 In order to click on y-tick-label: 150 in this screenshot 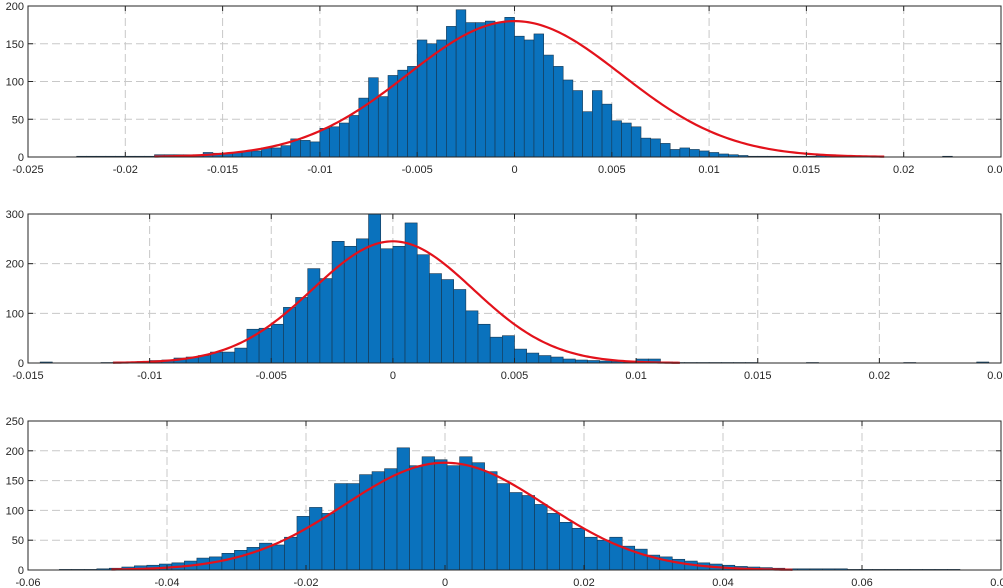, I will do `click(15, 45)`.